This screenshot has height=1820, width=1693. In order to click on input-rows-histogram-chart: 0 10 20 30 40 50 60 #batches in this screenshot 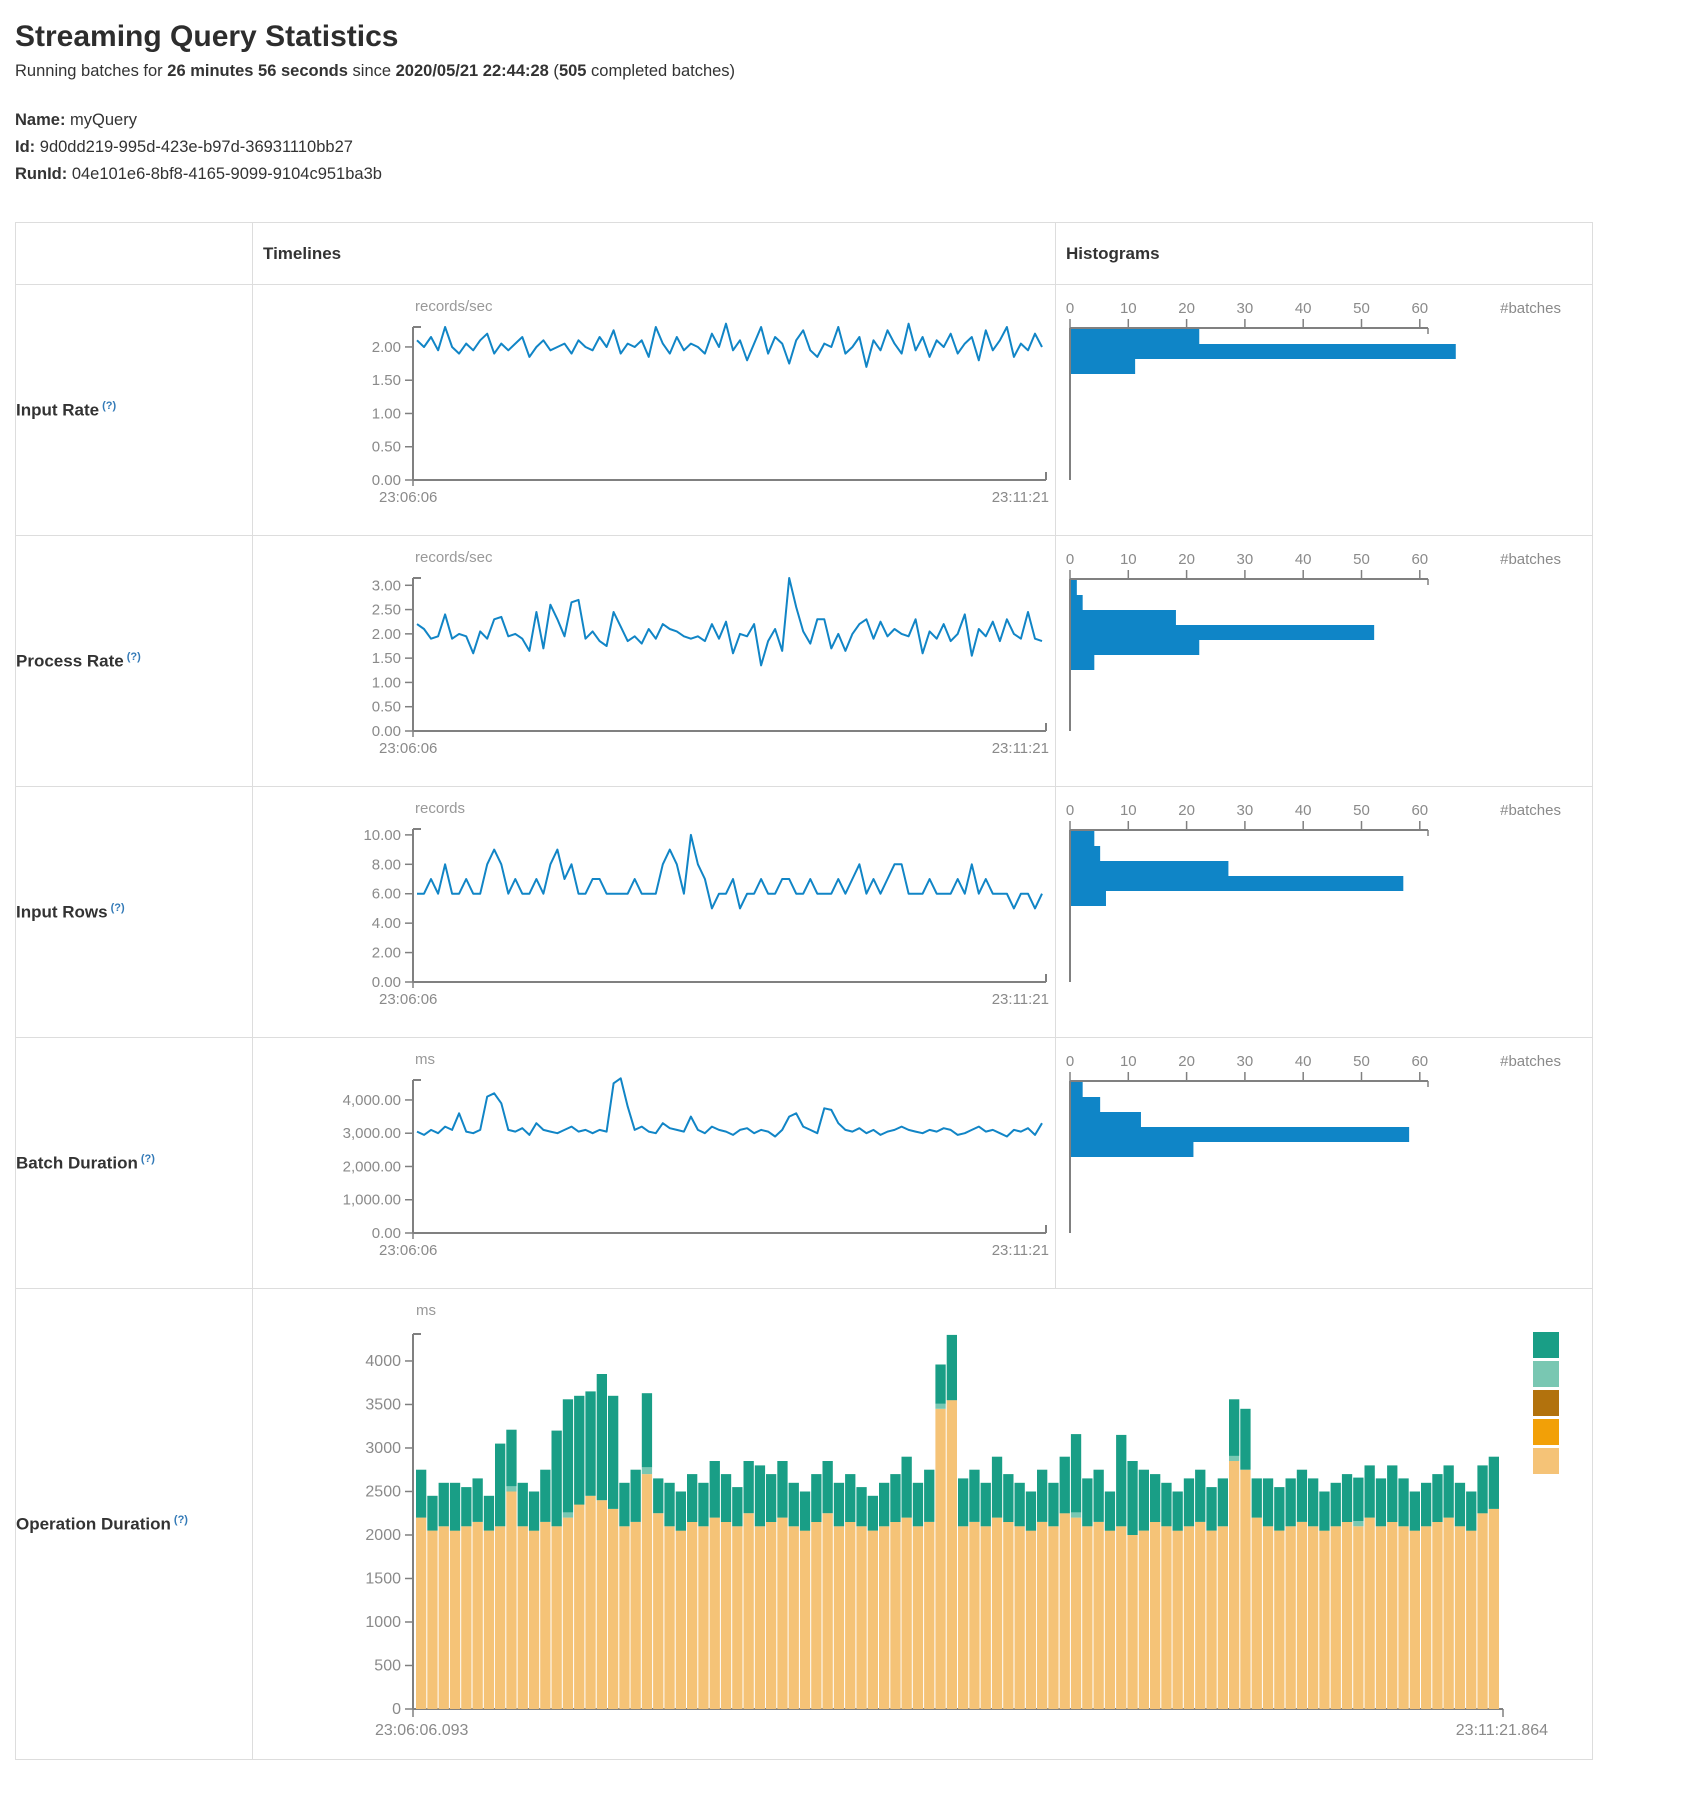, I will do `click(1324, 912)`.